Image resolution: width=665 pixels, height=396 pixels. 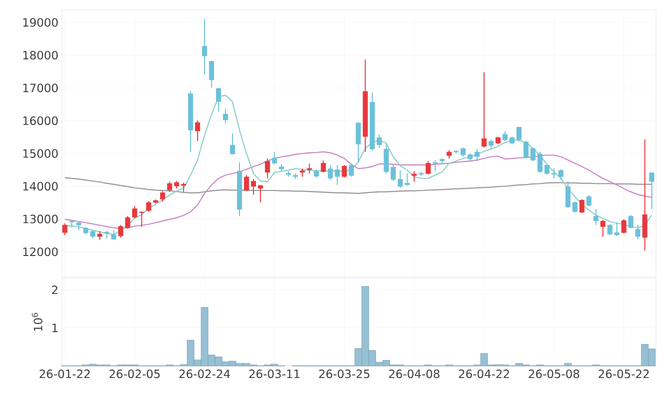 I want to click on x-tick-label: 26-03-11, so click(x=274, y=374).